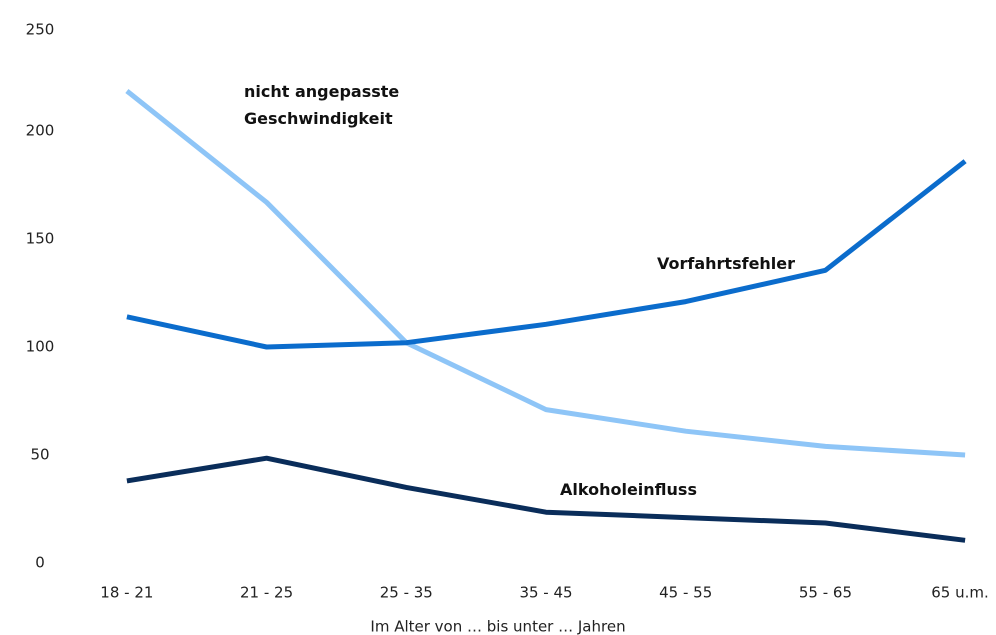 The image size is (996, 635). Describe the element at coordinates (497, 626) in the screenshot. I see `x-axis-label: Im Alter von … bis unter … Jahren` at that location.